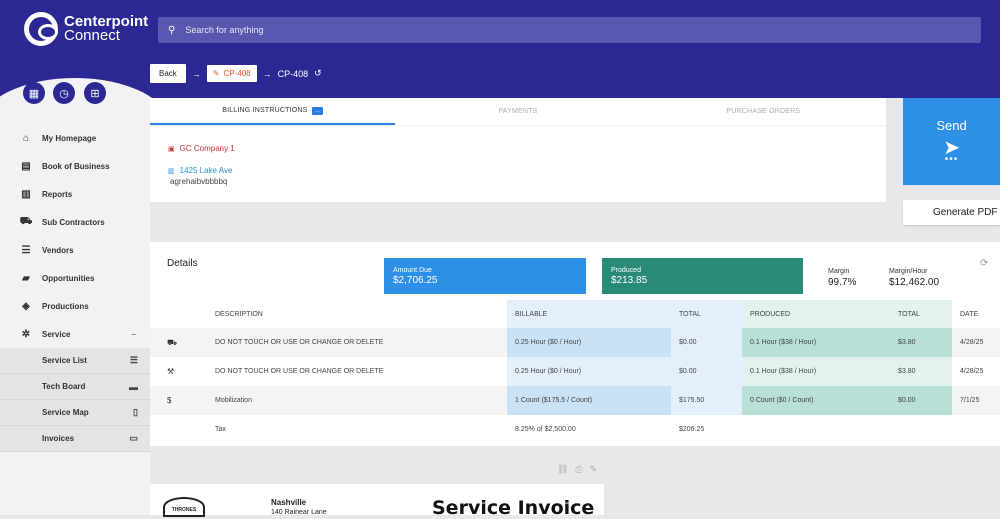  Describe the element at coordinates (135, 412) in the screenshot. I see `map-icon: ▯` at that location.